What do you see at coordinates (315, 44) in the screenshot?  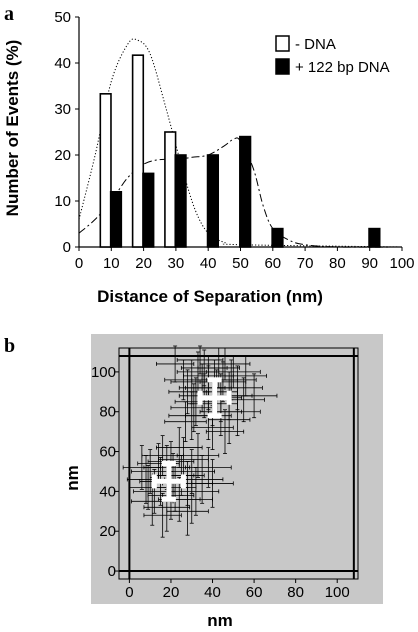 I see `legend-label-minus-dna: - DNA` at bounding box center [315, 44].